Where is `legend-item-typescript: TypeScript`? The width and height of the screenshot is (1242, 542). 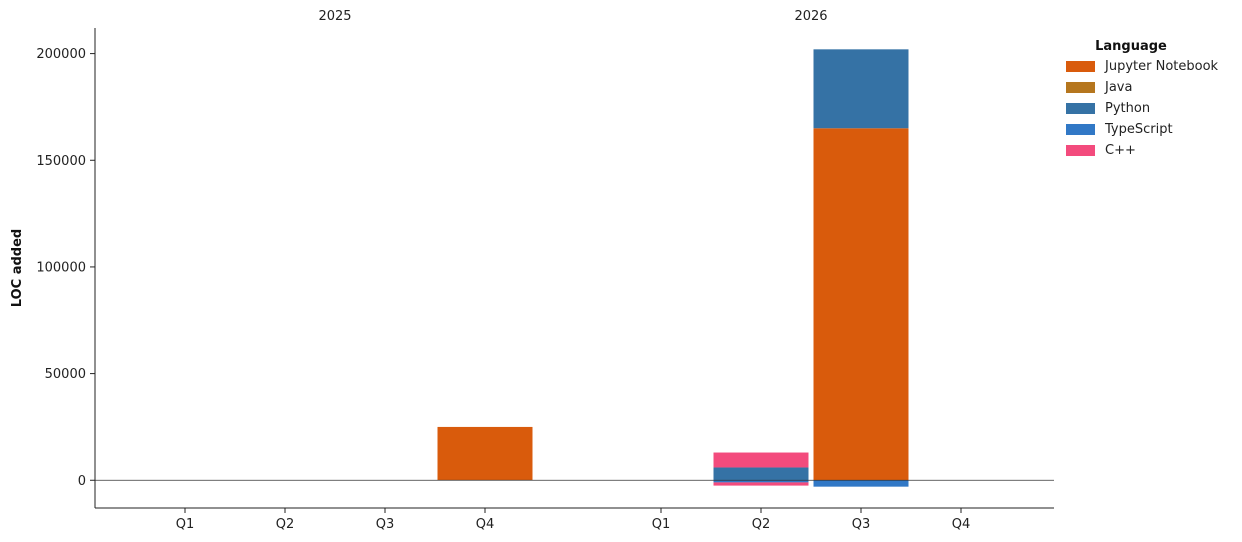 legend-item-typescript: TypeScript is located at coordinates (1151, 129).